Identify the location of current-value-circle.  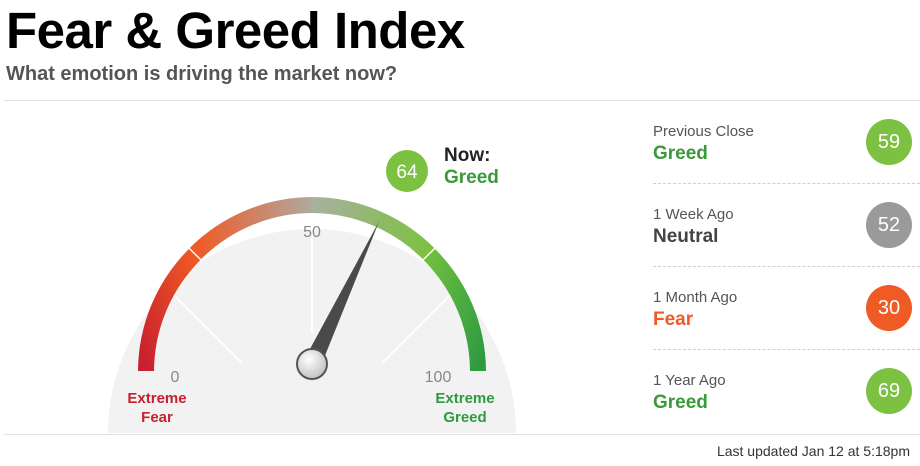
(407, 171).